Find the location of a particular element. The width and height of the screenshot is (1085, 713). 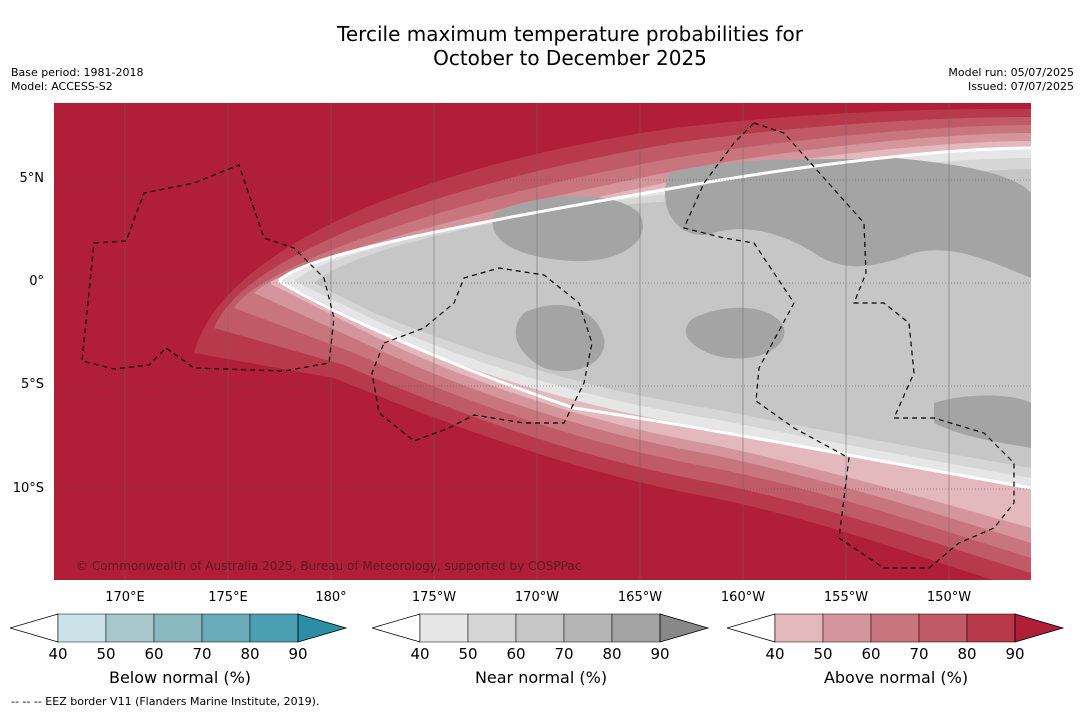

colorbar-below-svg: 40 50 60 70 80 90 is located at coordinates (178, 638).